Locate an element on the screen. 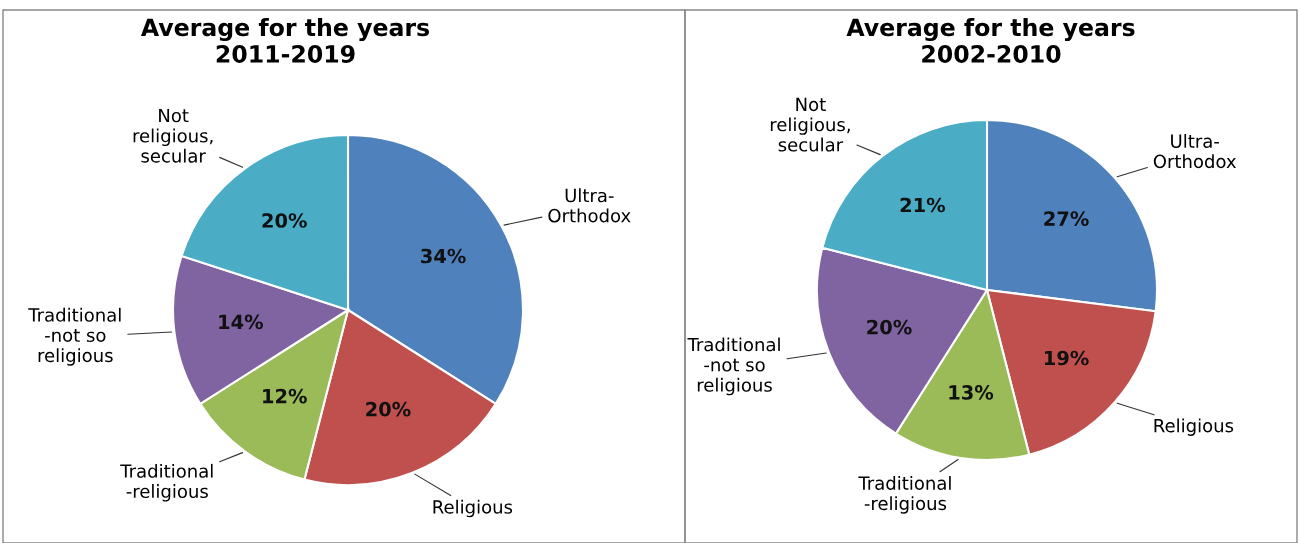 The height and width of the screenshot is (543, 1300). data-label: 12% is located at coordinates (285, 396).